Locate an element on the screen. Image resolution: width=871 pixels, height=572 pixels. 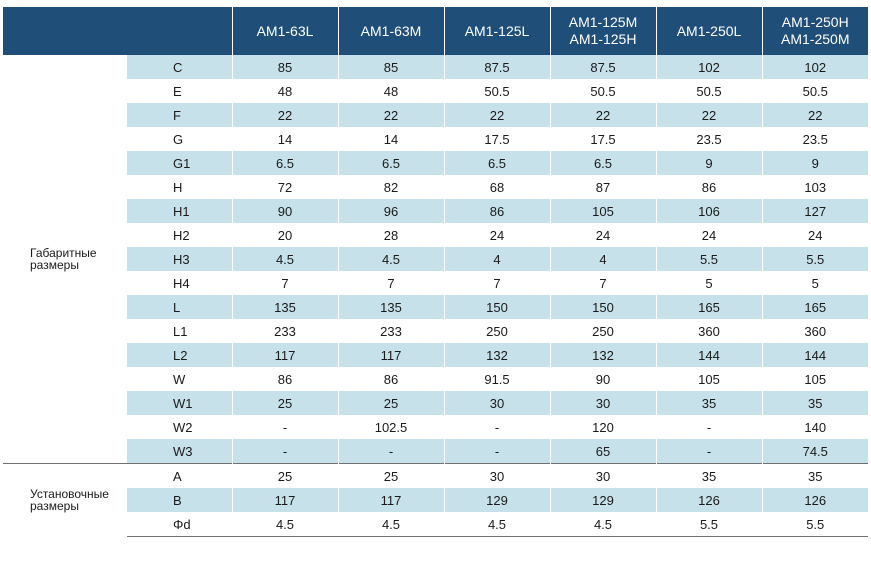
group-label-line: размеры is located at coordinates (54, 506).